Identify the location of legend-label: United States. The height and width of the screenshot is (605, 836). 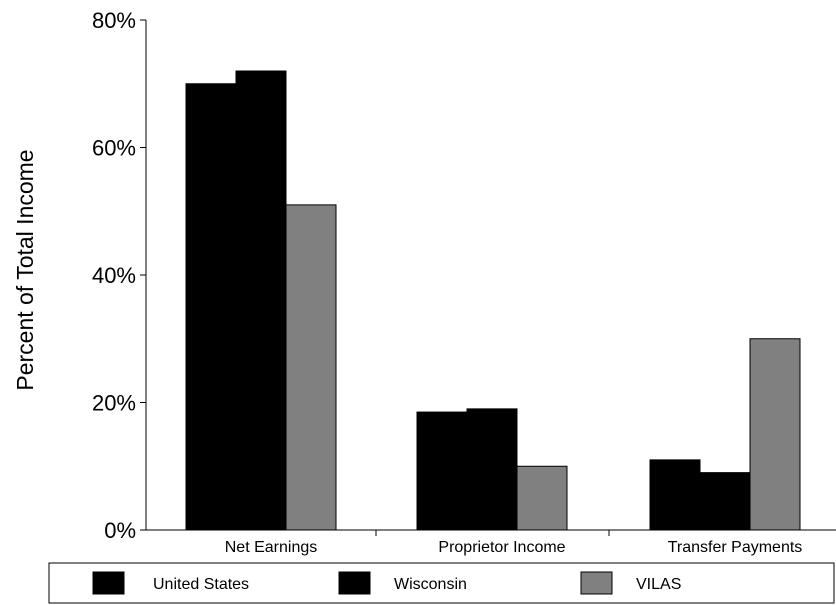
(201, 584).